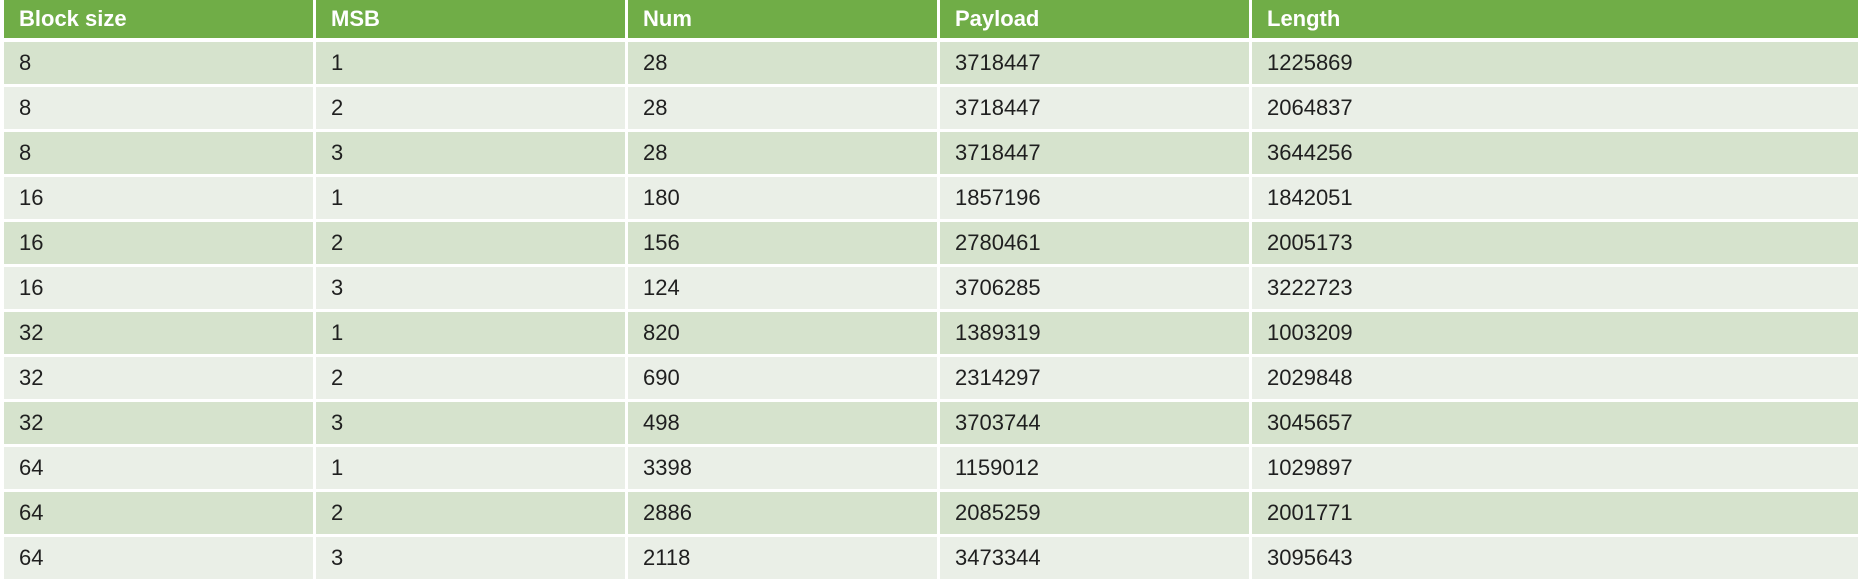 This screenshot has height=584, width=1862. I want to click on cell-length: 1003209, so click(1555, 334).